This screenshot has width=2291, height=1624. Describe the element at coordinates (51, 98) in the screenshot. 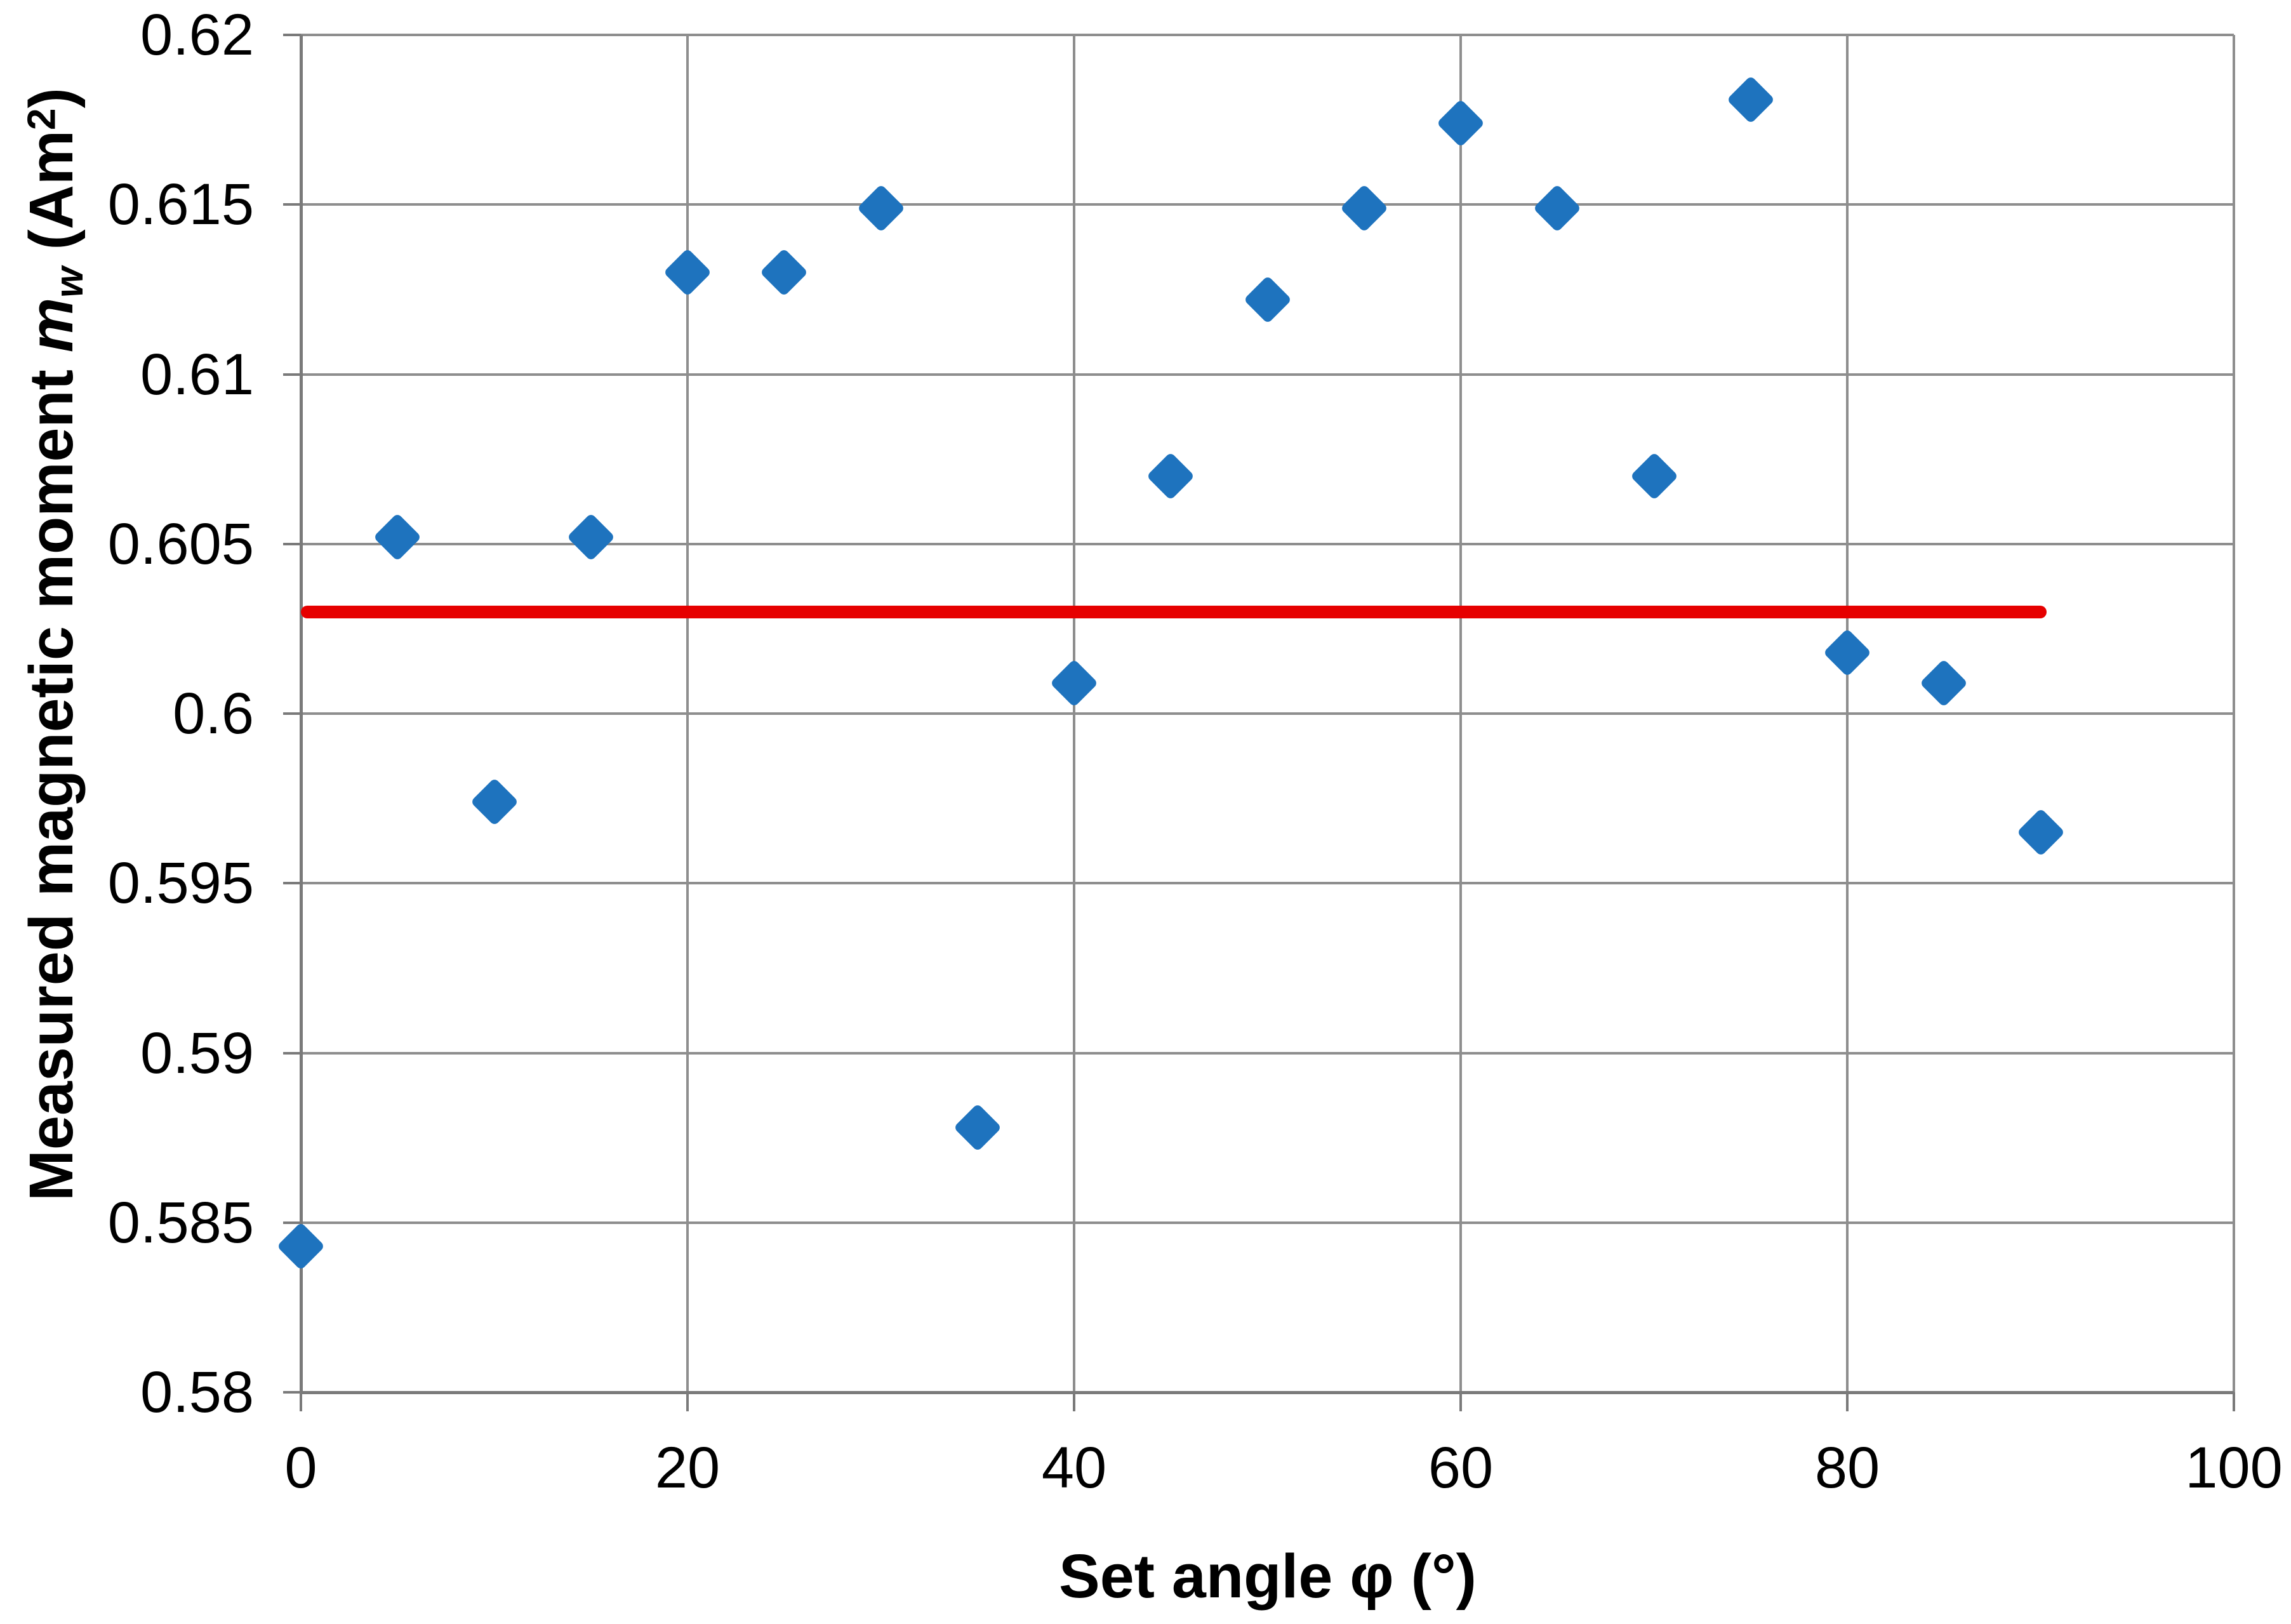

I see `y-axis-unit-close: )` at that location.